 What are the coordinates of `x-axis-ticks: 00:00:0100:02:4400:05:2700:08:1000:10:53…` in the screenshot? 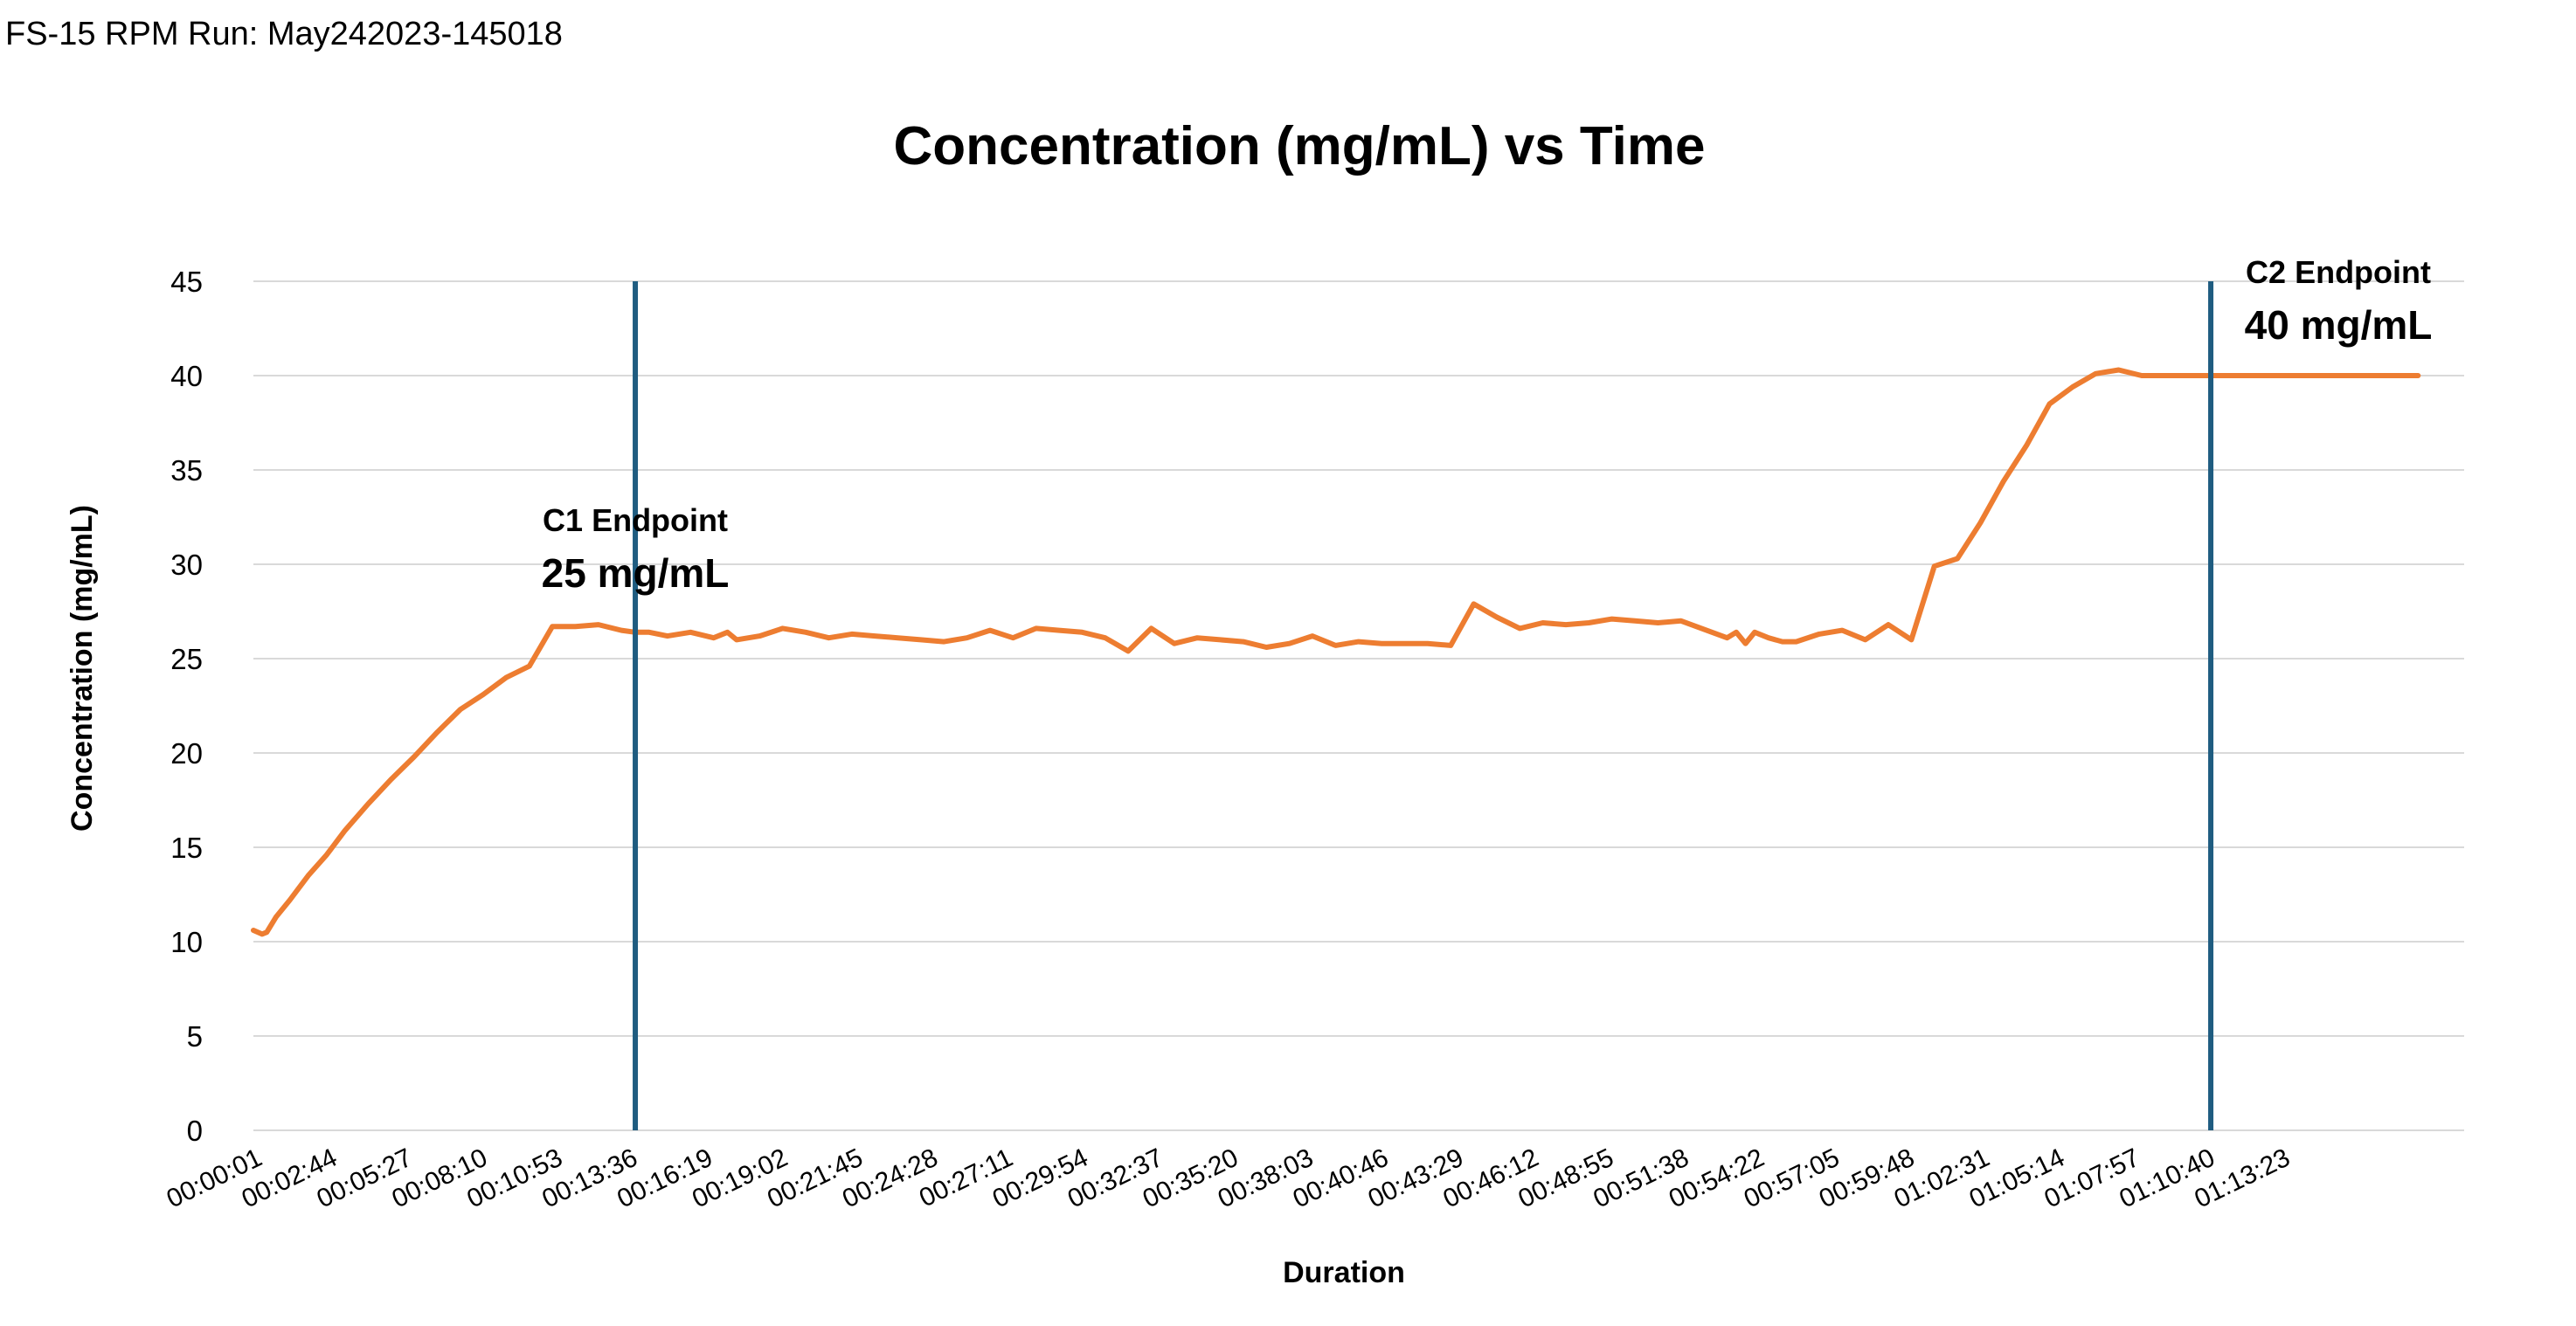 It's located at (1229, 1178).